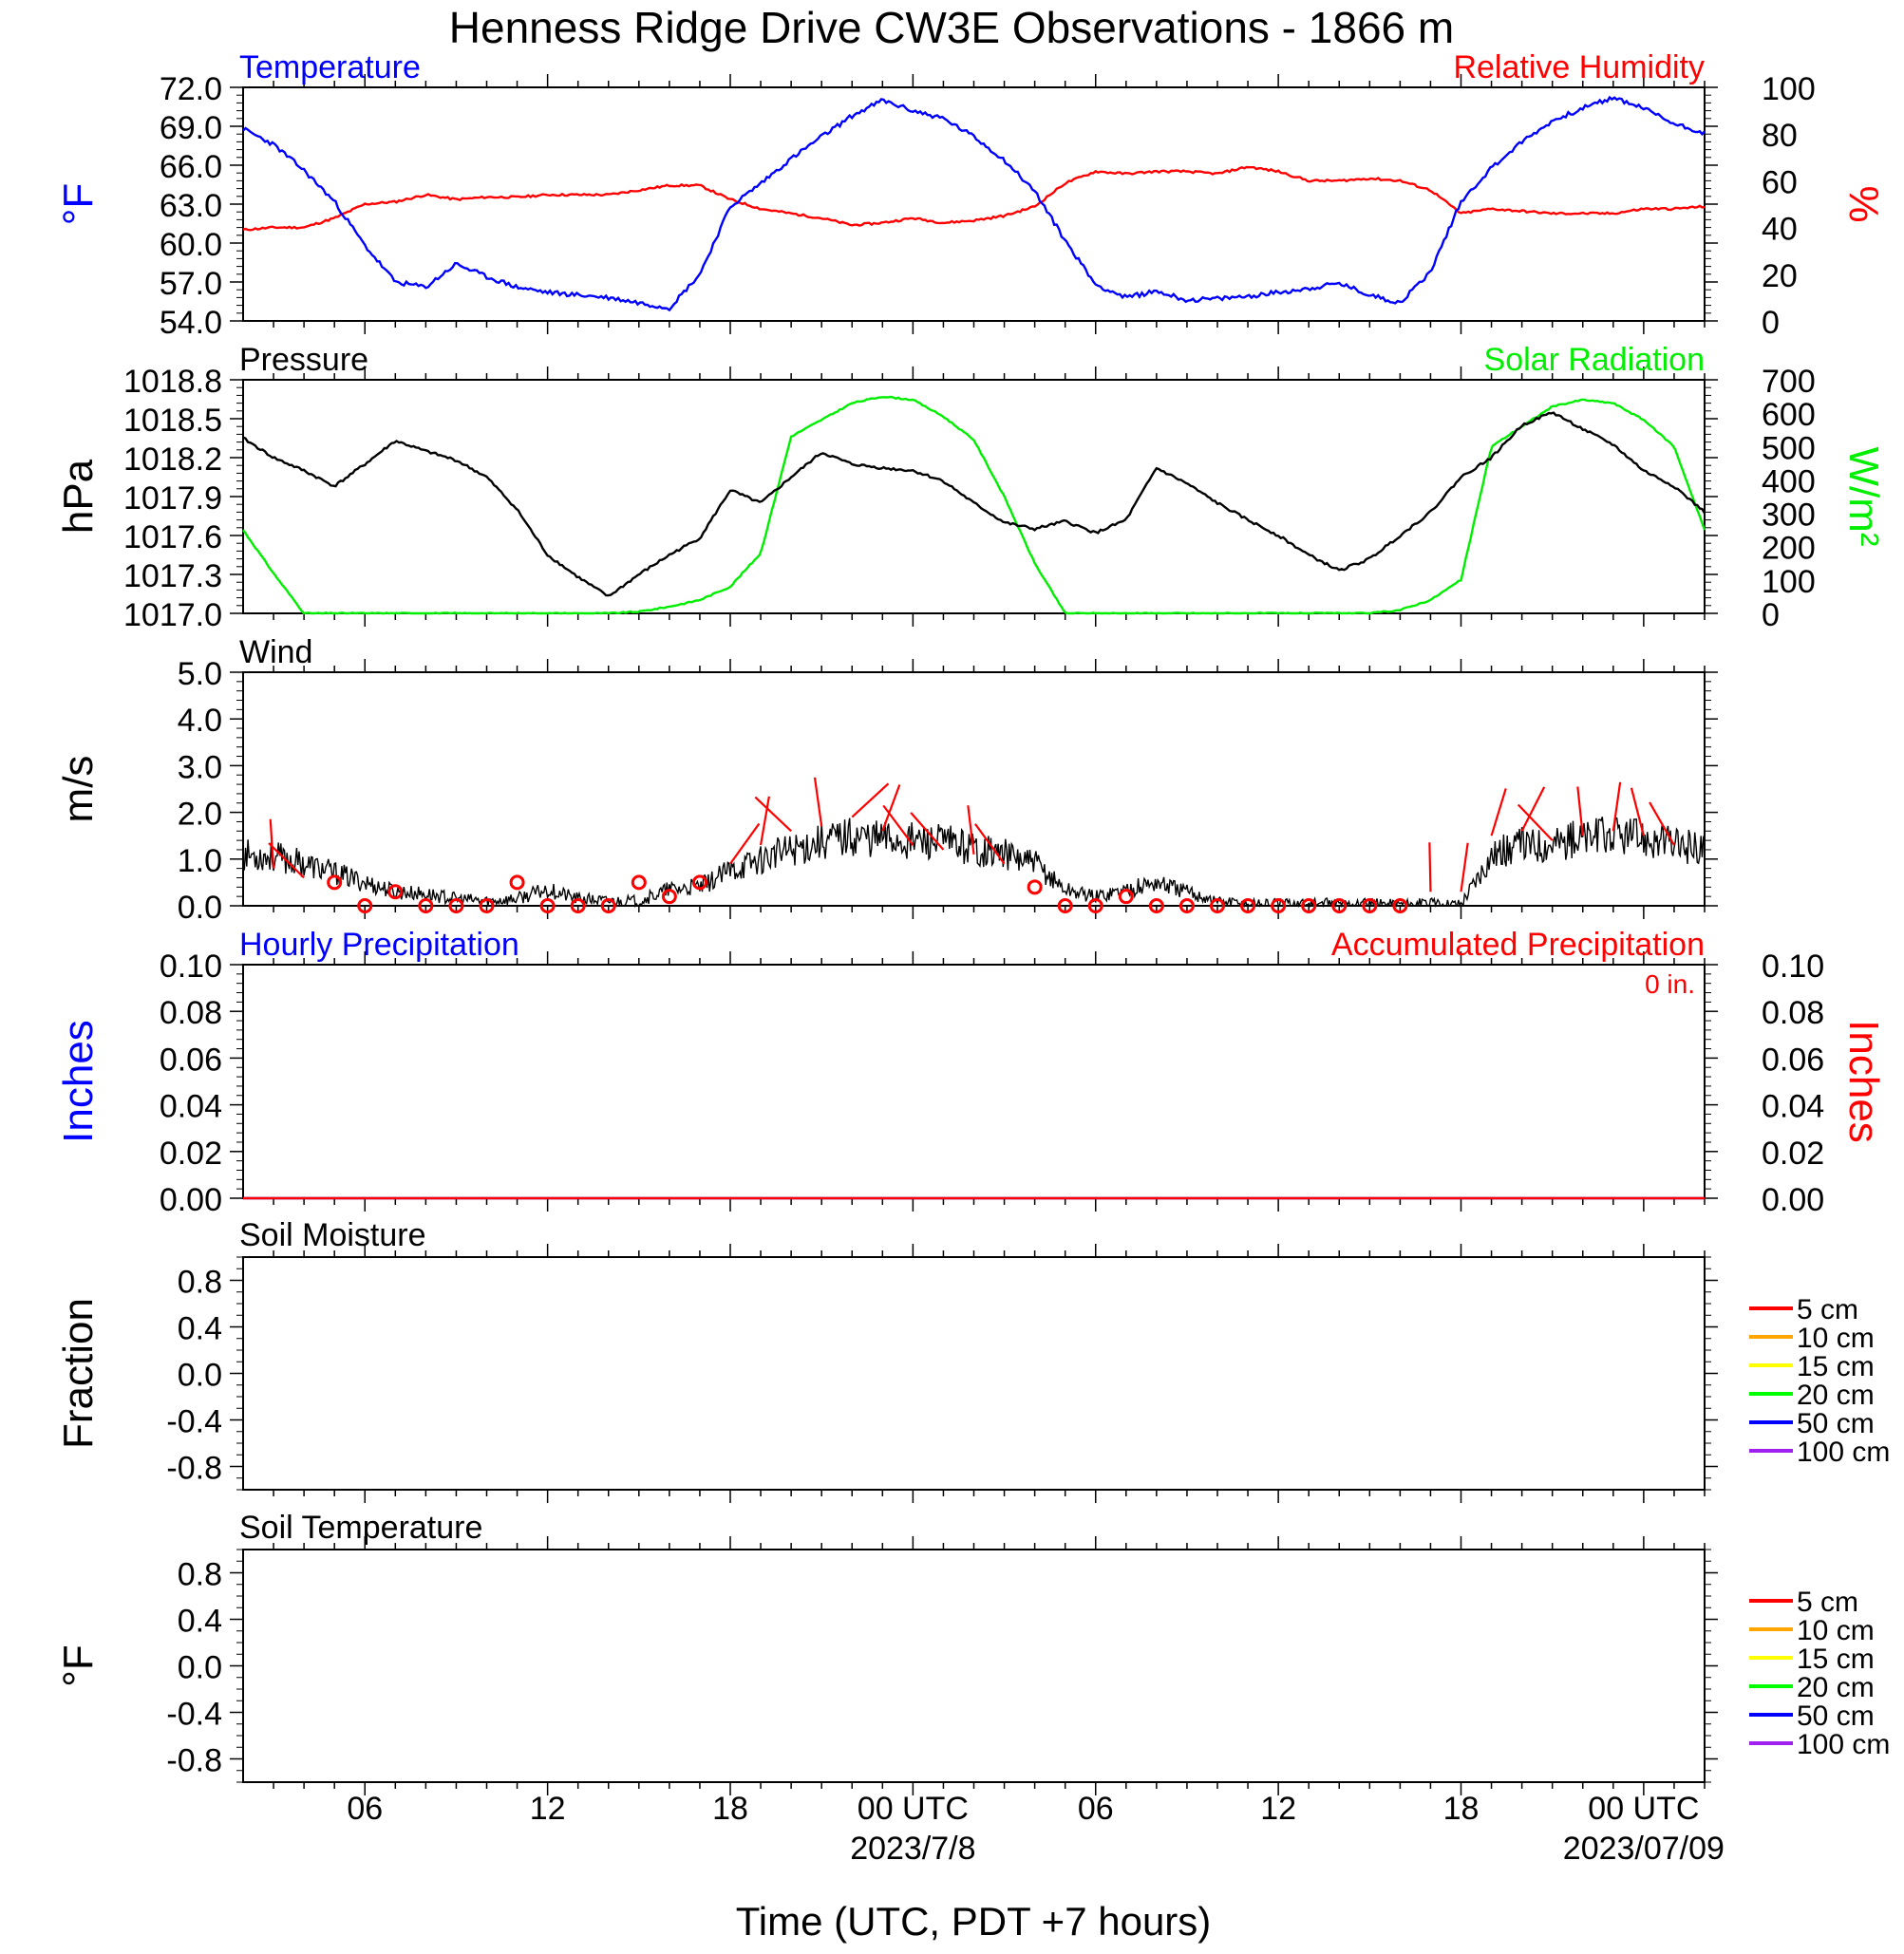  I want to click on rh-axis-right-tick-label: 20, so click(1780, 276).